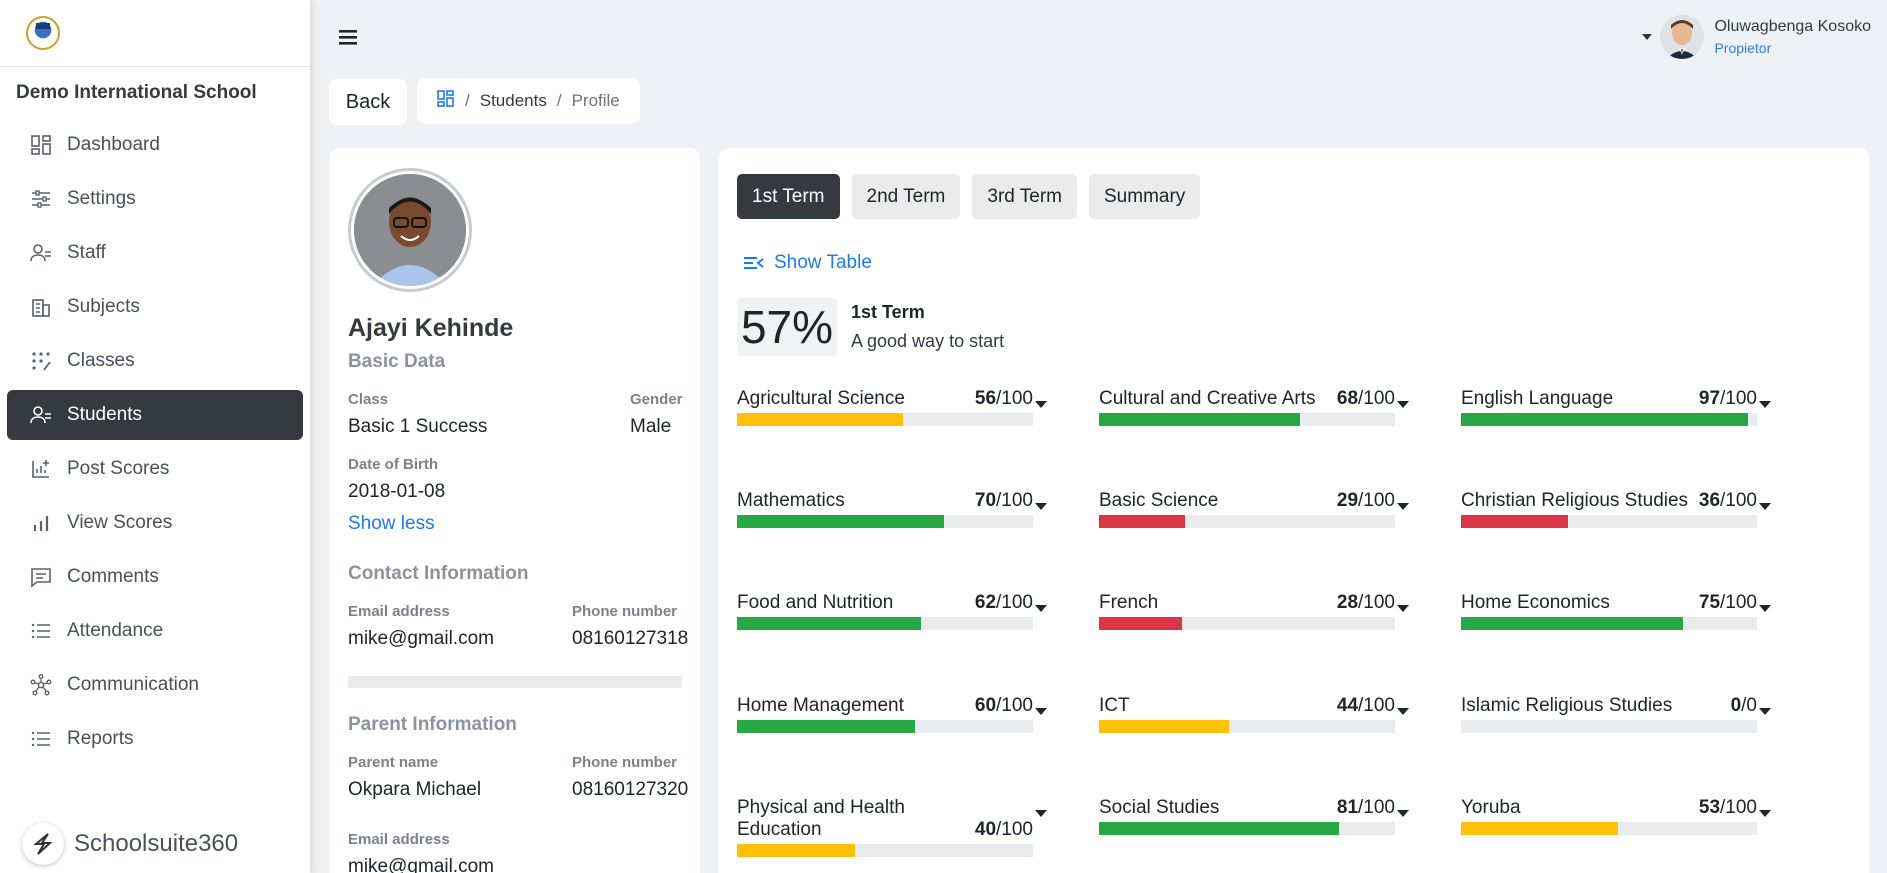 The height and width of the screenshot is (873, 1887). What do you see at coordinates (1024, 196) in the screenshot?
I see `tab-3rd-term: 3rd Term` at bounding box center [1024, 196].